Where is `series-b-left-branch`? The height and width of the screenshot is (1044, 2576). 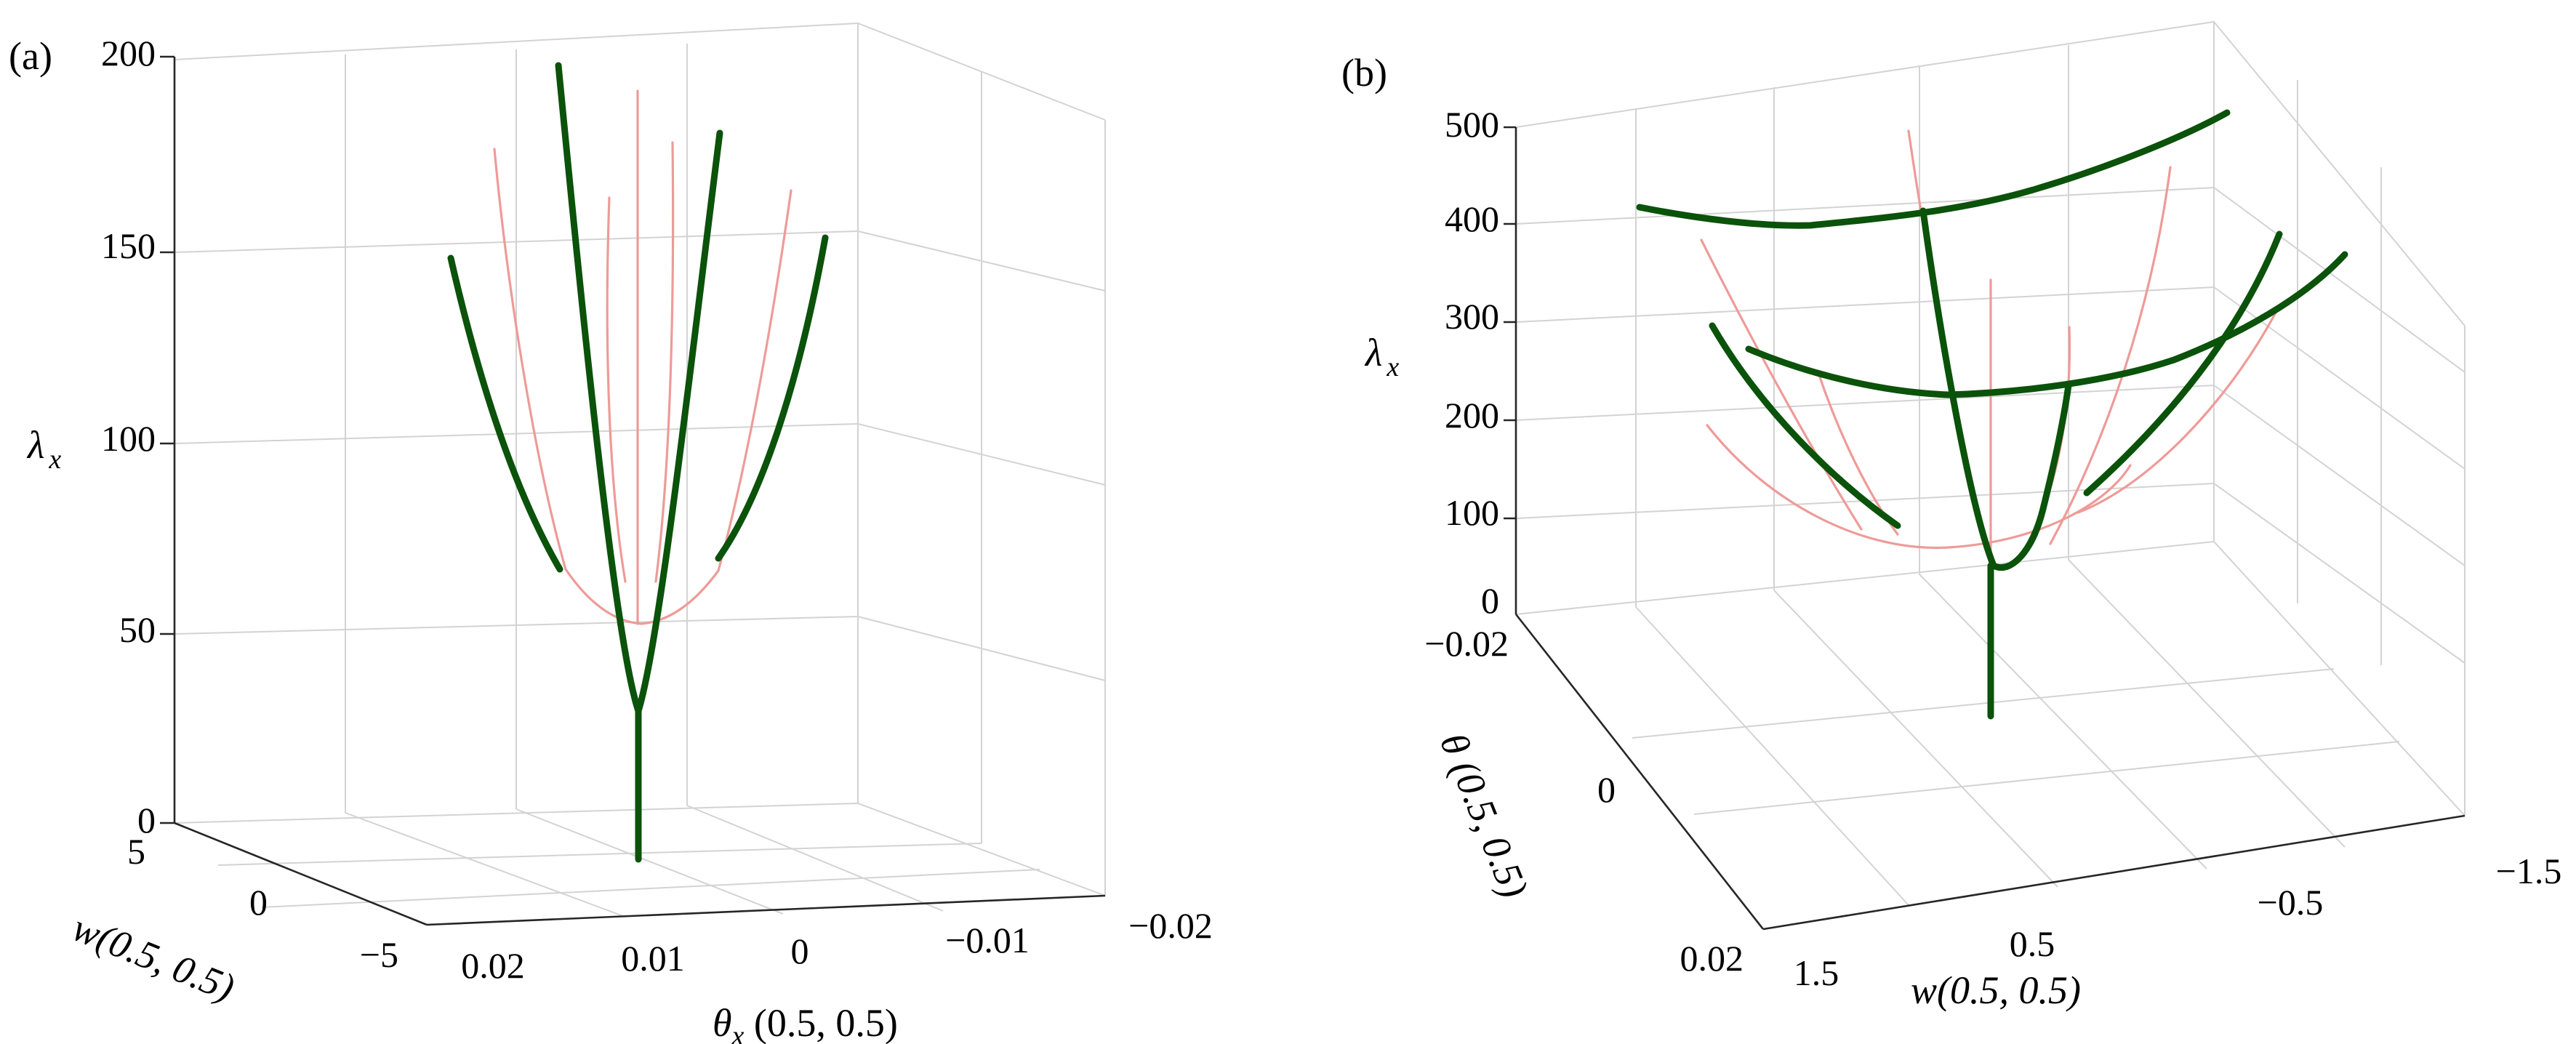
series-b-left-branch is located at coordinates (1805, 425).